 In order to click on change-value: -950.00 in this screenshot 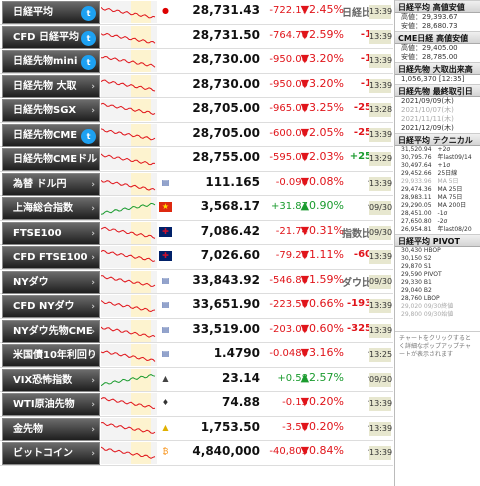, I will do `click(288, 59)`.